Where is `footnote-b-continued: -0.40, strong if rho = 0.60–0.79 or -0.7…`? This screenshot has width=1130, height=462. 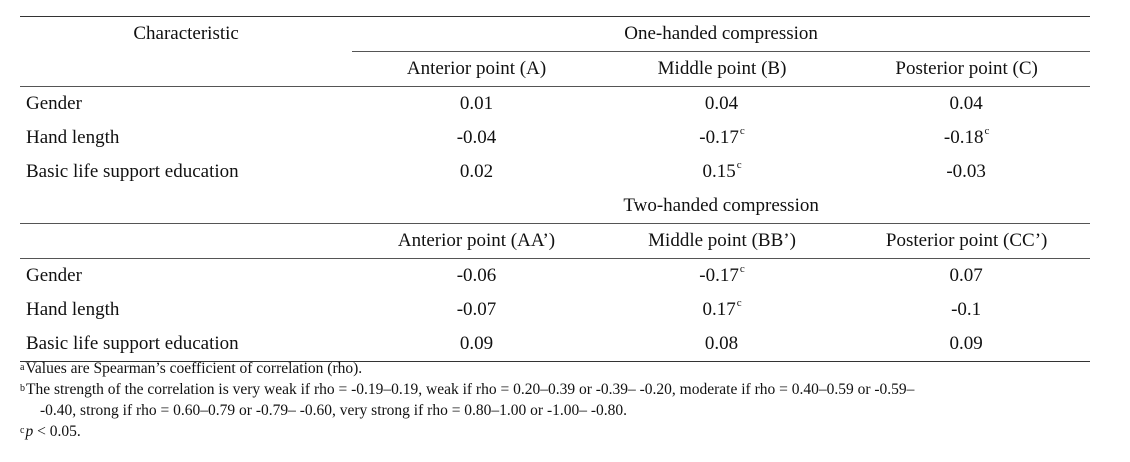
footnote-b-continued: -0.40, strong if rho = 0.60–0.79 or -0.7… is located at coordinates (334, 410).